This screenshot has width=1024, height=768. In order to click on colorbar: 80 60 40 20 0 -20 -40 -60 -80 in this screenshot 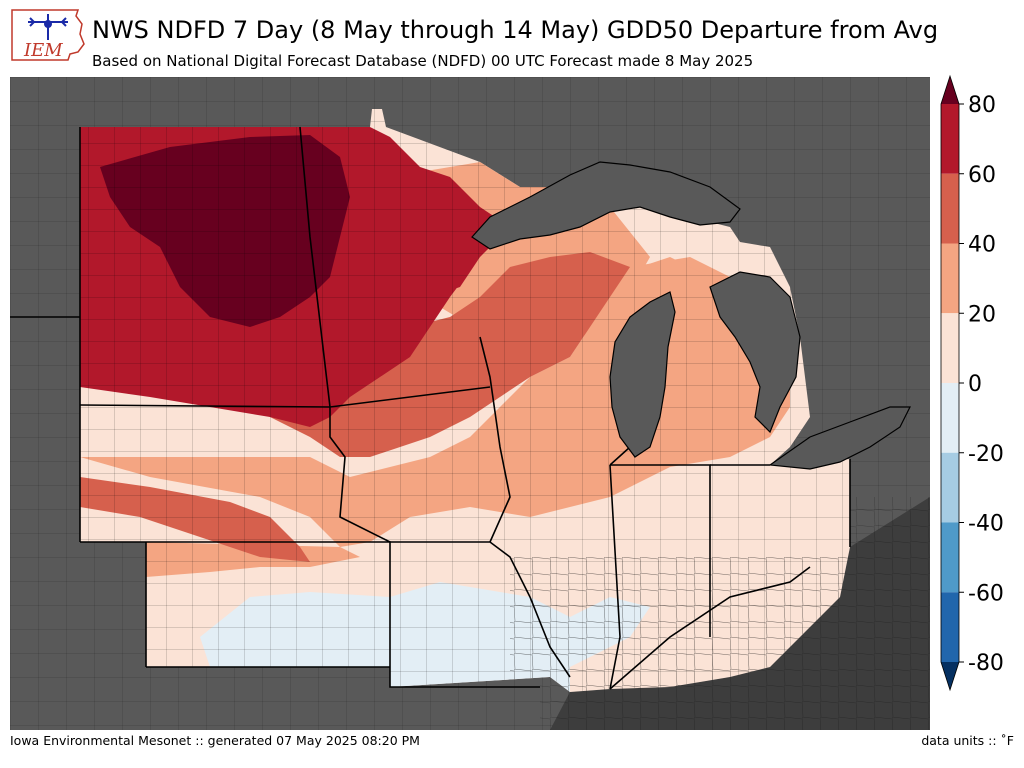, I will do `click(972, 383)`.